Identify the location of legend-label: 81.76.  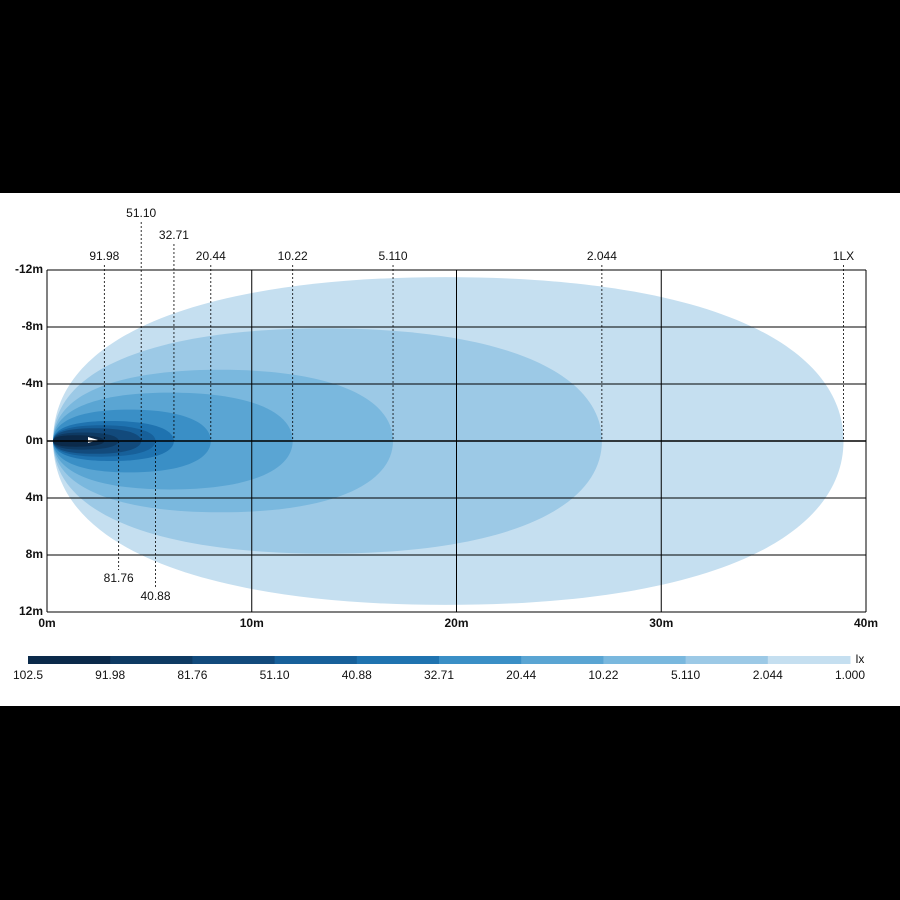
(192, 675).